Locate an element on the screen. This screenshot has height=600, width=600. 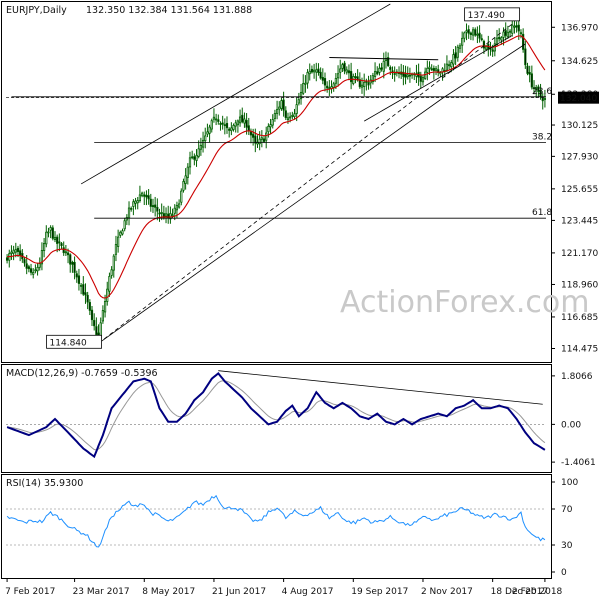
header-symbol: EURJPY,Daily is located at coordinates (36, 10).